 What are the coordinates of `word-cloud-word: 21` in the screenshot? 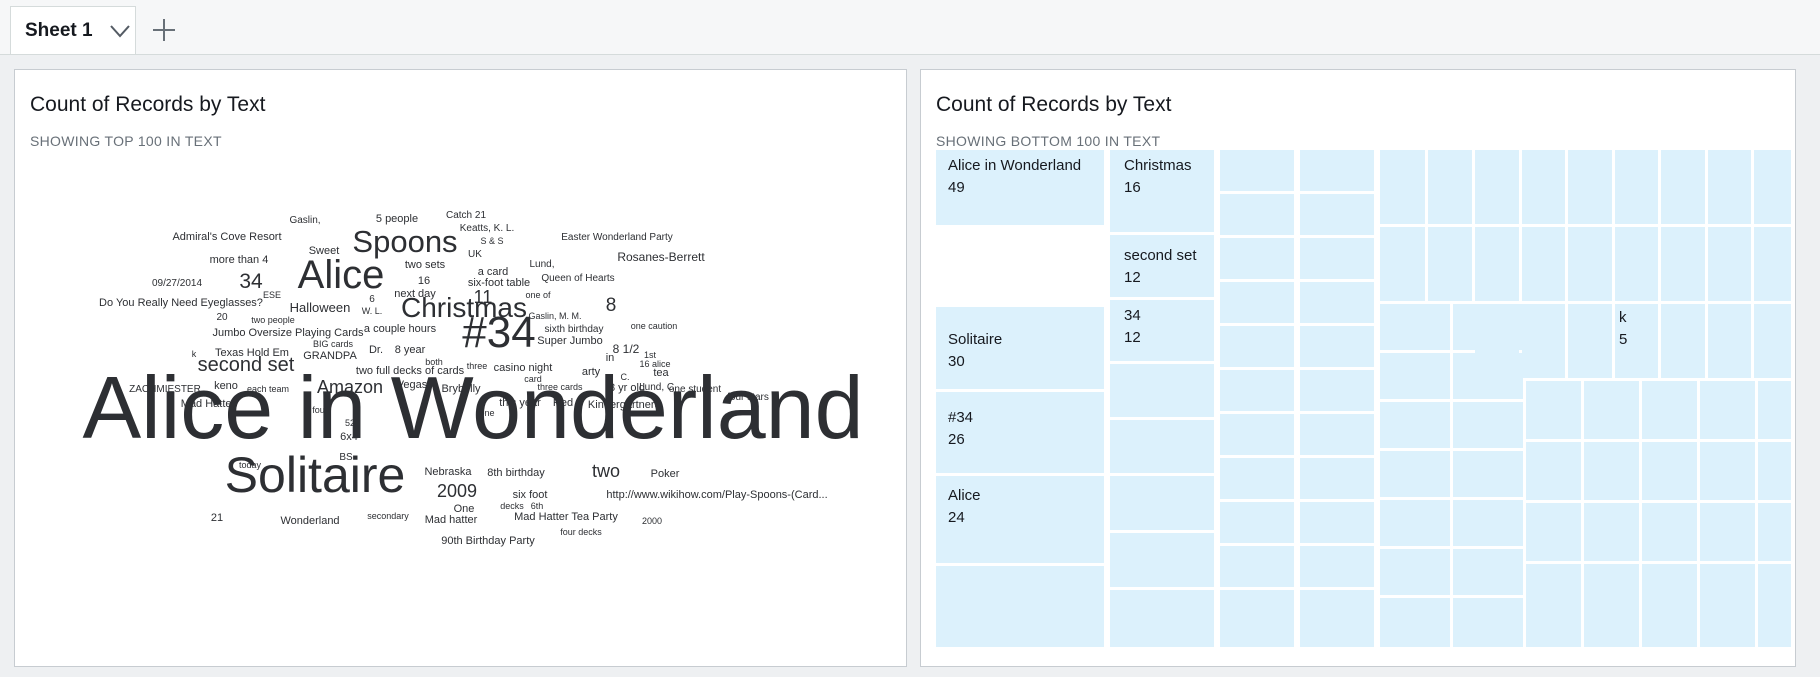 It's located at (217, 518).